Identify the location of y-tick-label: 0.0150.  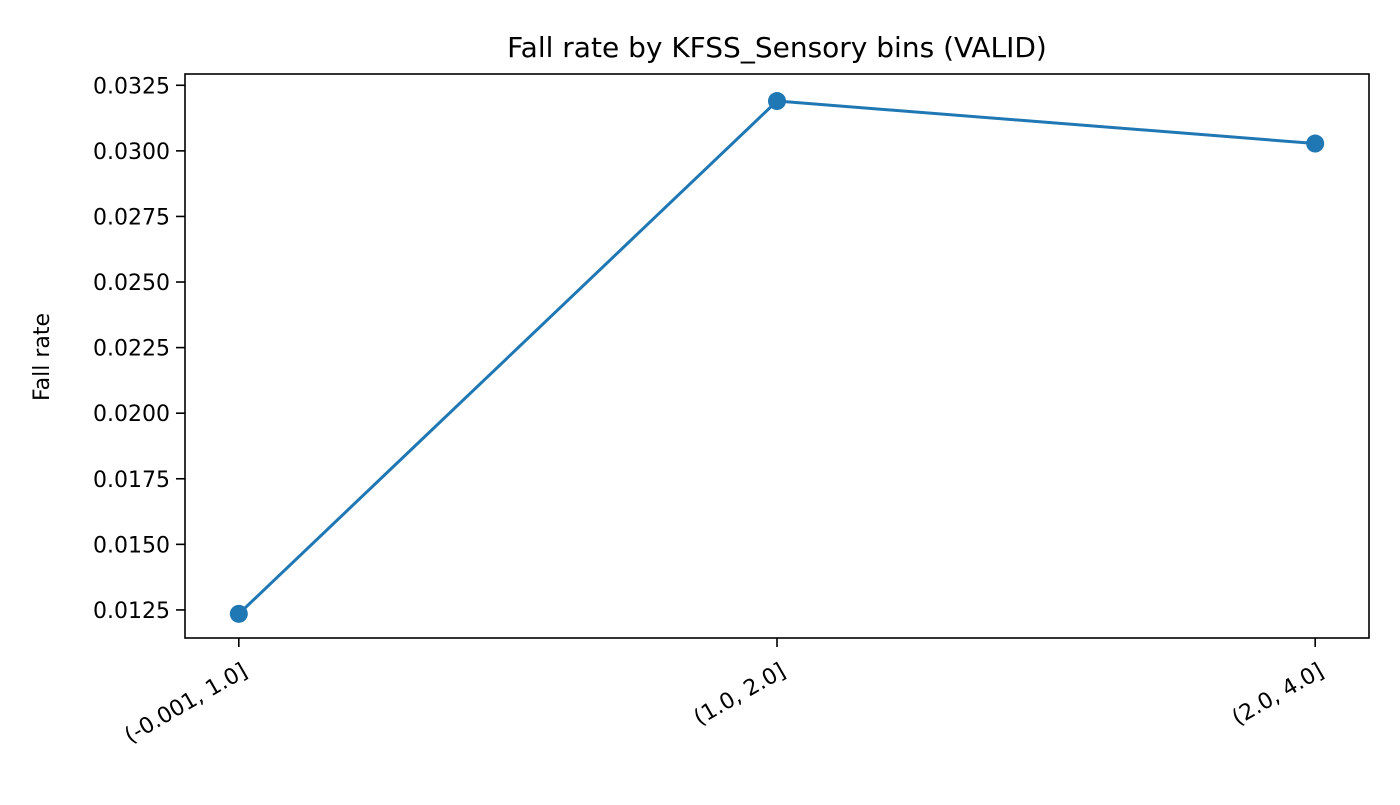
(131, 545).